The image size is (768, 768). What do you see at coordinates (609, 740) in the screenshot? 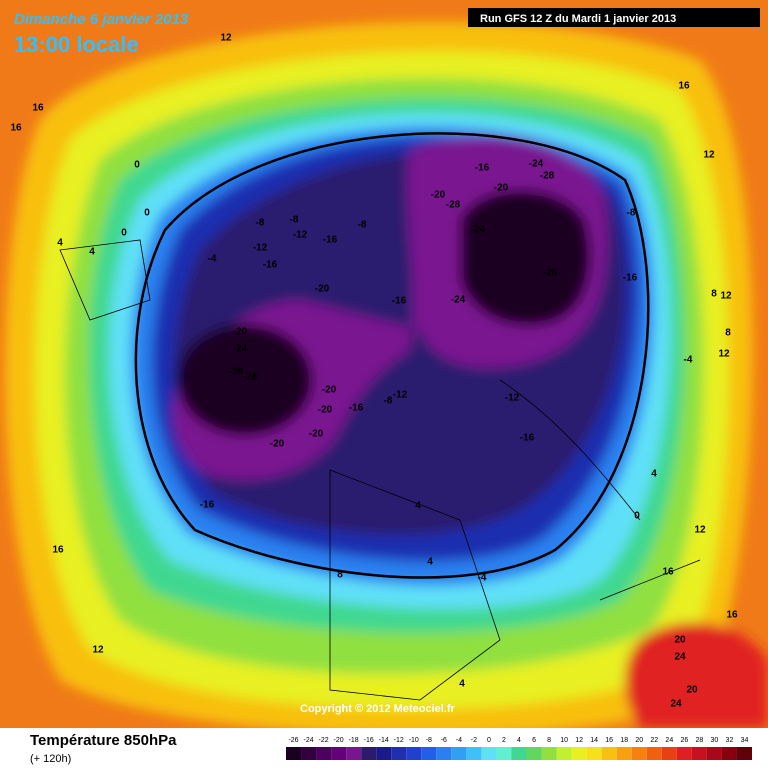
I see `legend-label: 16` at bounding box center [609, 740].